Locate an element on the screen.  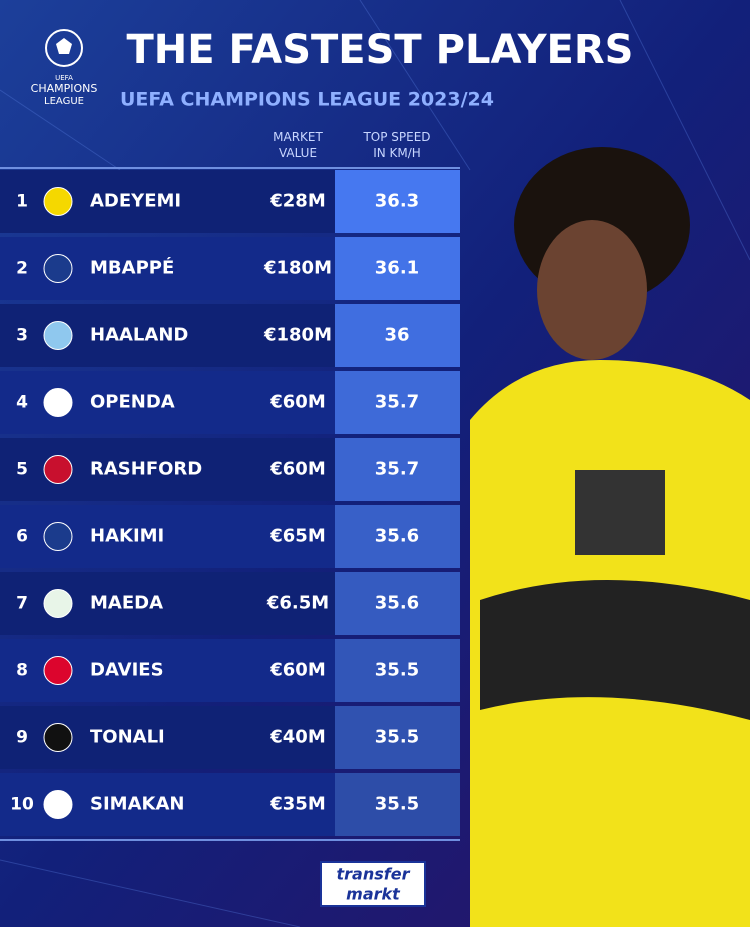
title: THE FASTEST PLAYERS is located at coordinates (380, 50).